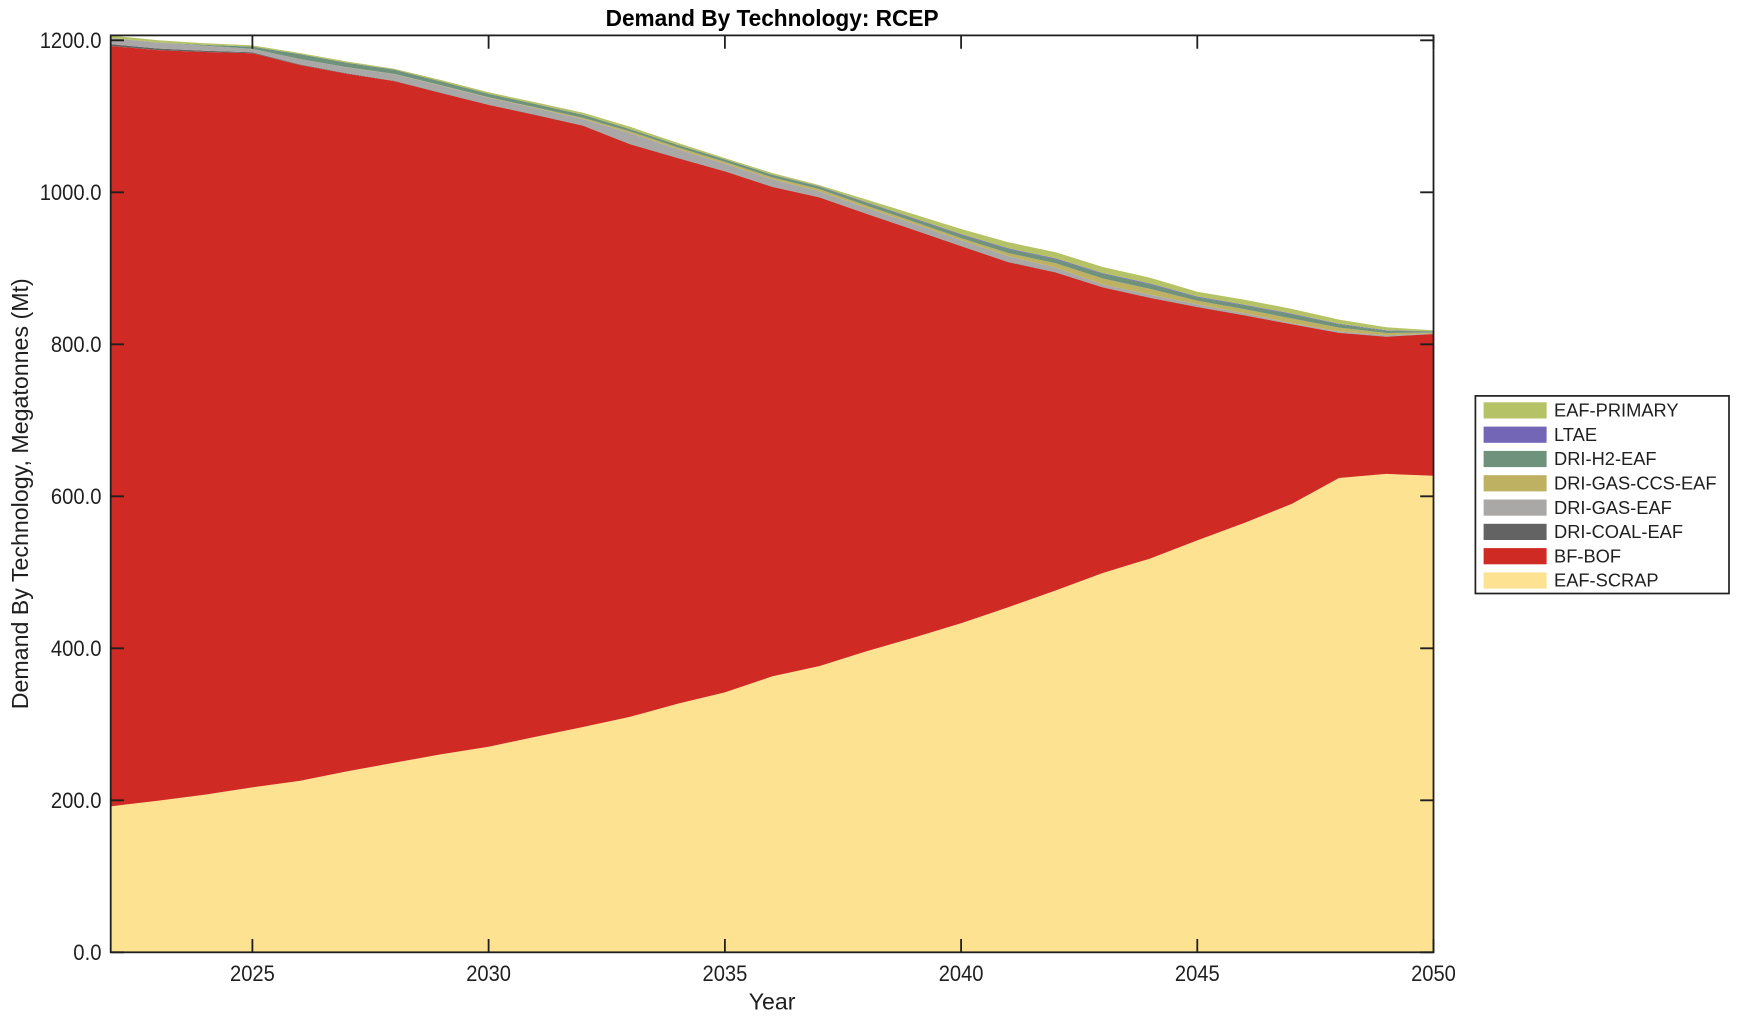 This screenshot has height=1021, width=1738. Describe the element at coordinates (20, 493) in the screenshot. I see `svg-text:Demand By Technology, Megatonn: Demand By Technology, Megatonnes (Mt)` at that location.